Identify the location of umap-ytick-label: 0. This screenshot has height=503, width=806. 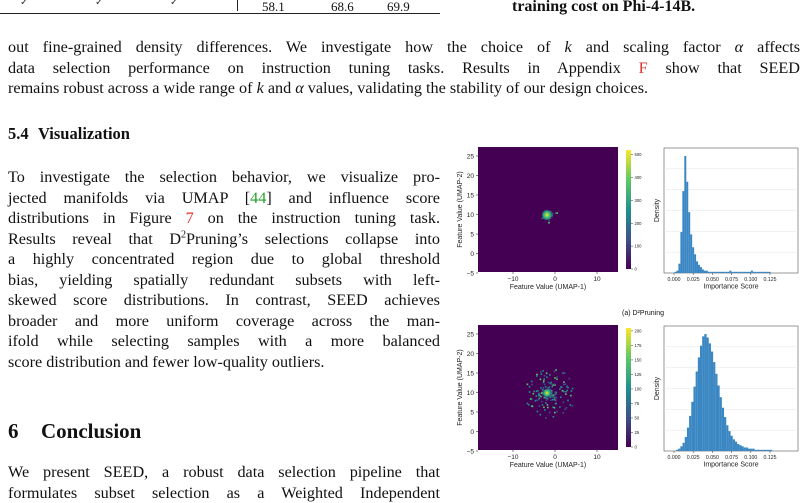
(472, 254).